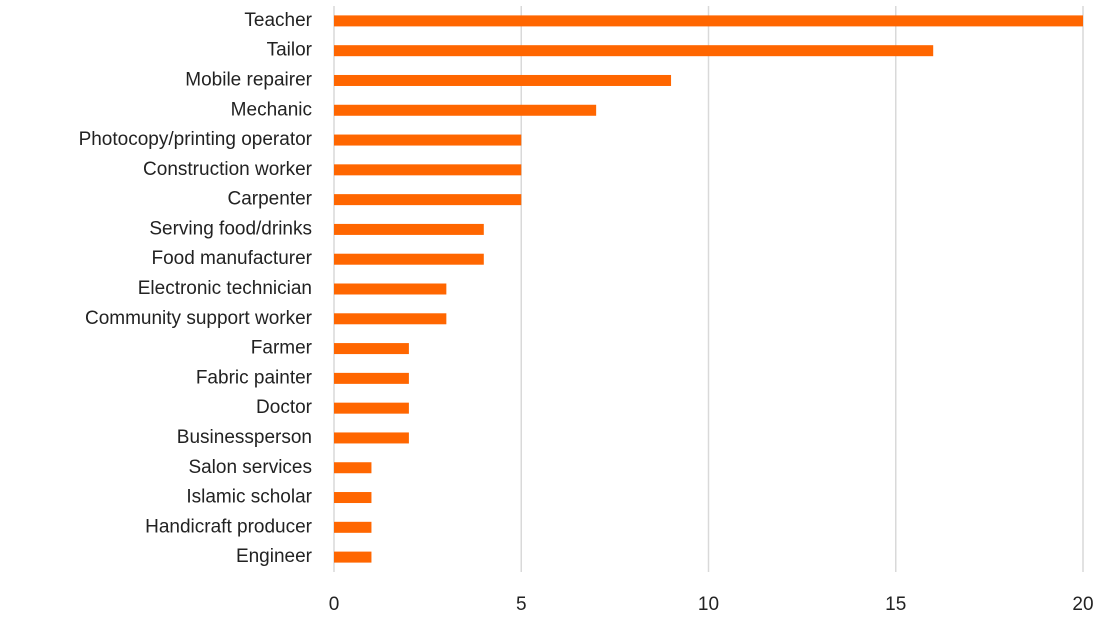 This screenshot has height=617, width=1107. I want to click on x-tick-label: 15, so click(895, 604).